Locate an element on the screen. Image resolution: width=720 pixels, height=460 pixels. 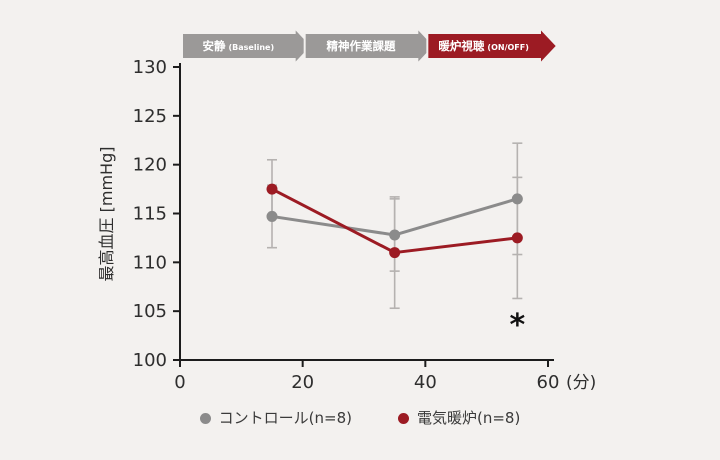
y-tick-label: 110 is located at coordinates (150, 262).